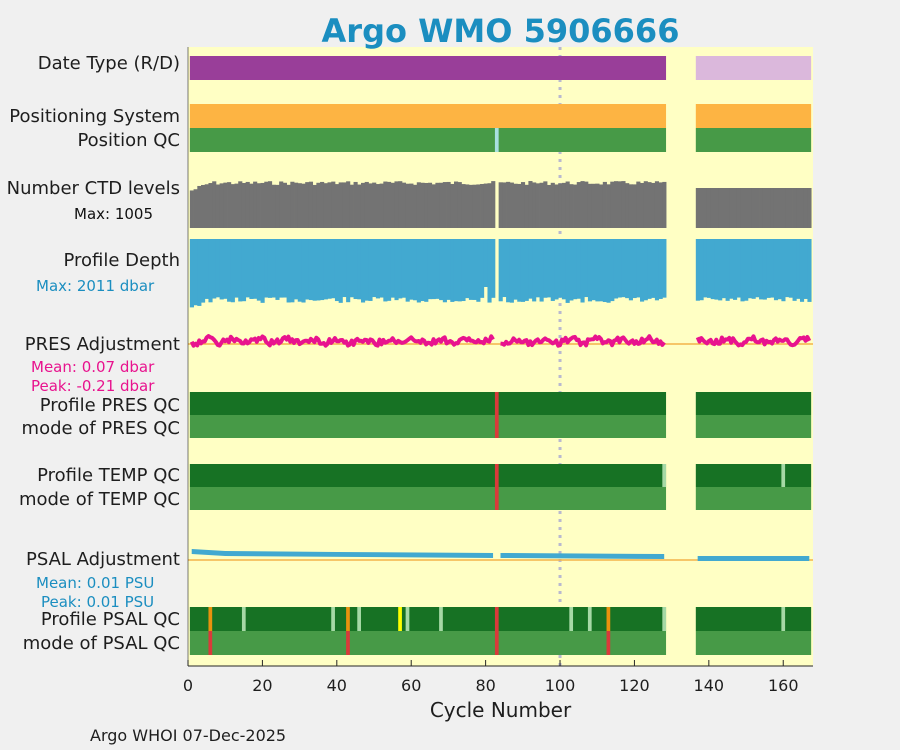 The width and height of the screenshot is (900, 750). What do you see at coordinates (262, 685) in the screenshot?
I see `x-tick-label-20: 20` at bounding box center [262, 685].